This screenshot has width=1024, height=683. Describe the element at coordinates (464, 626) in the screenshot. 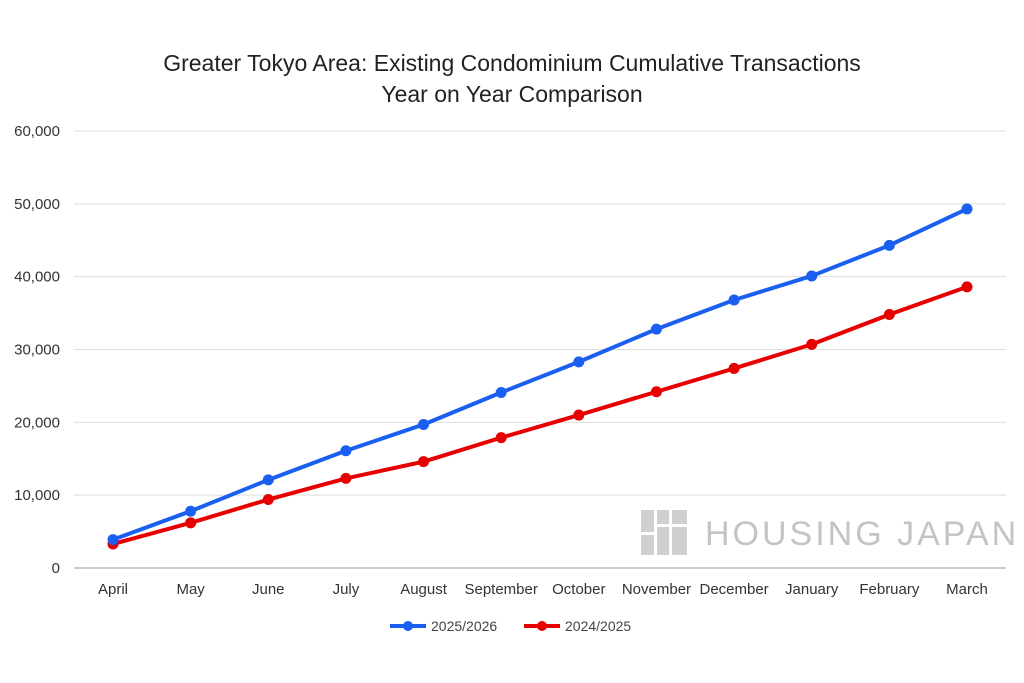

I see `legend-label: 2025/2026` at that location.